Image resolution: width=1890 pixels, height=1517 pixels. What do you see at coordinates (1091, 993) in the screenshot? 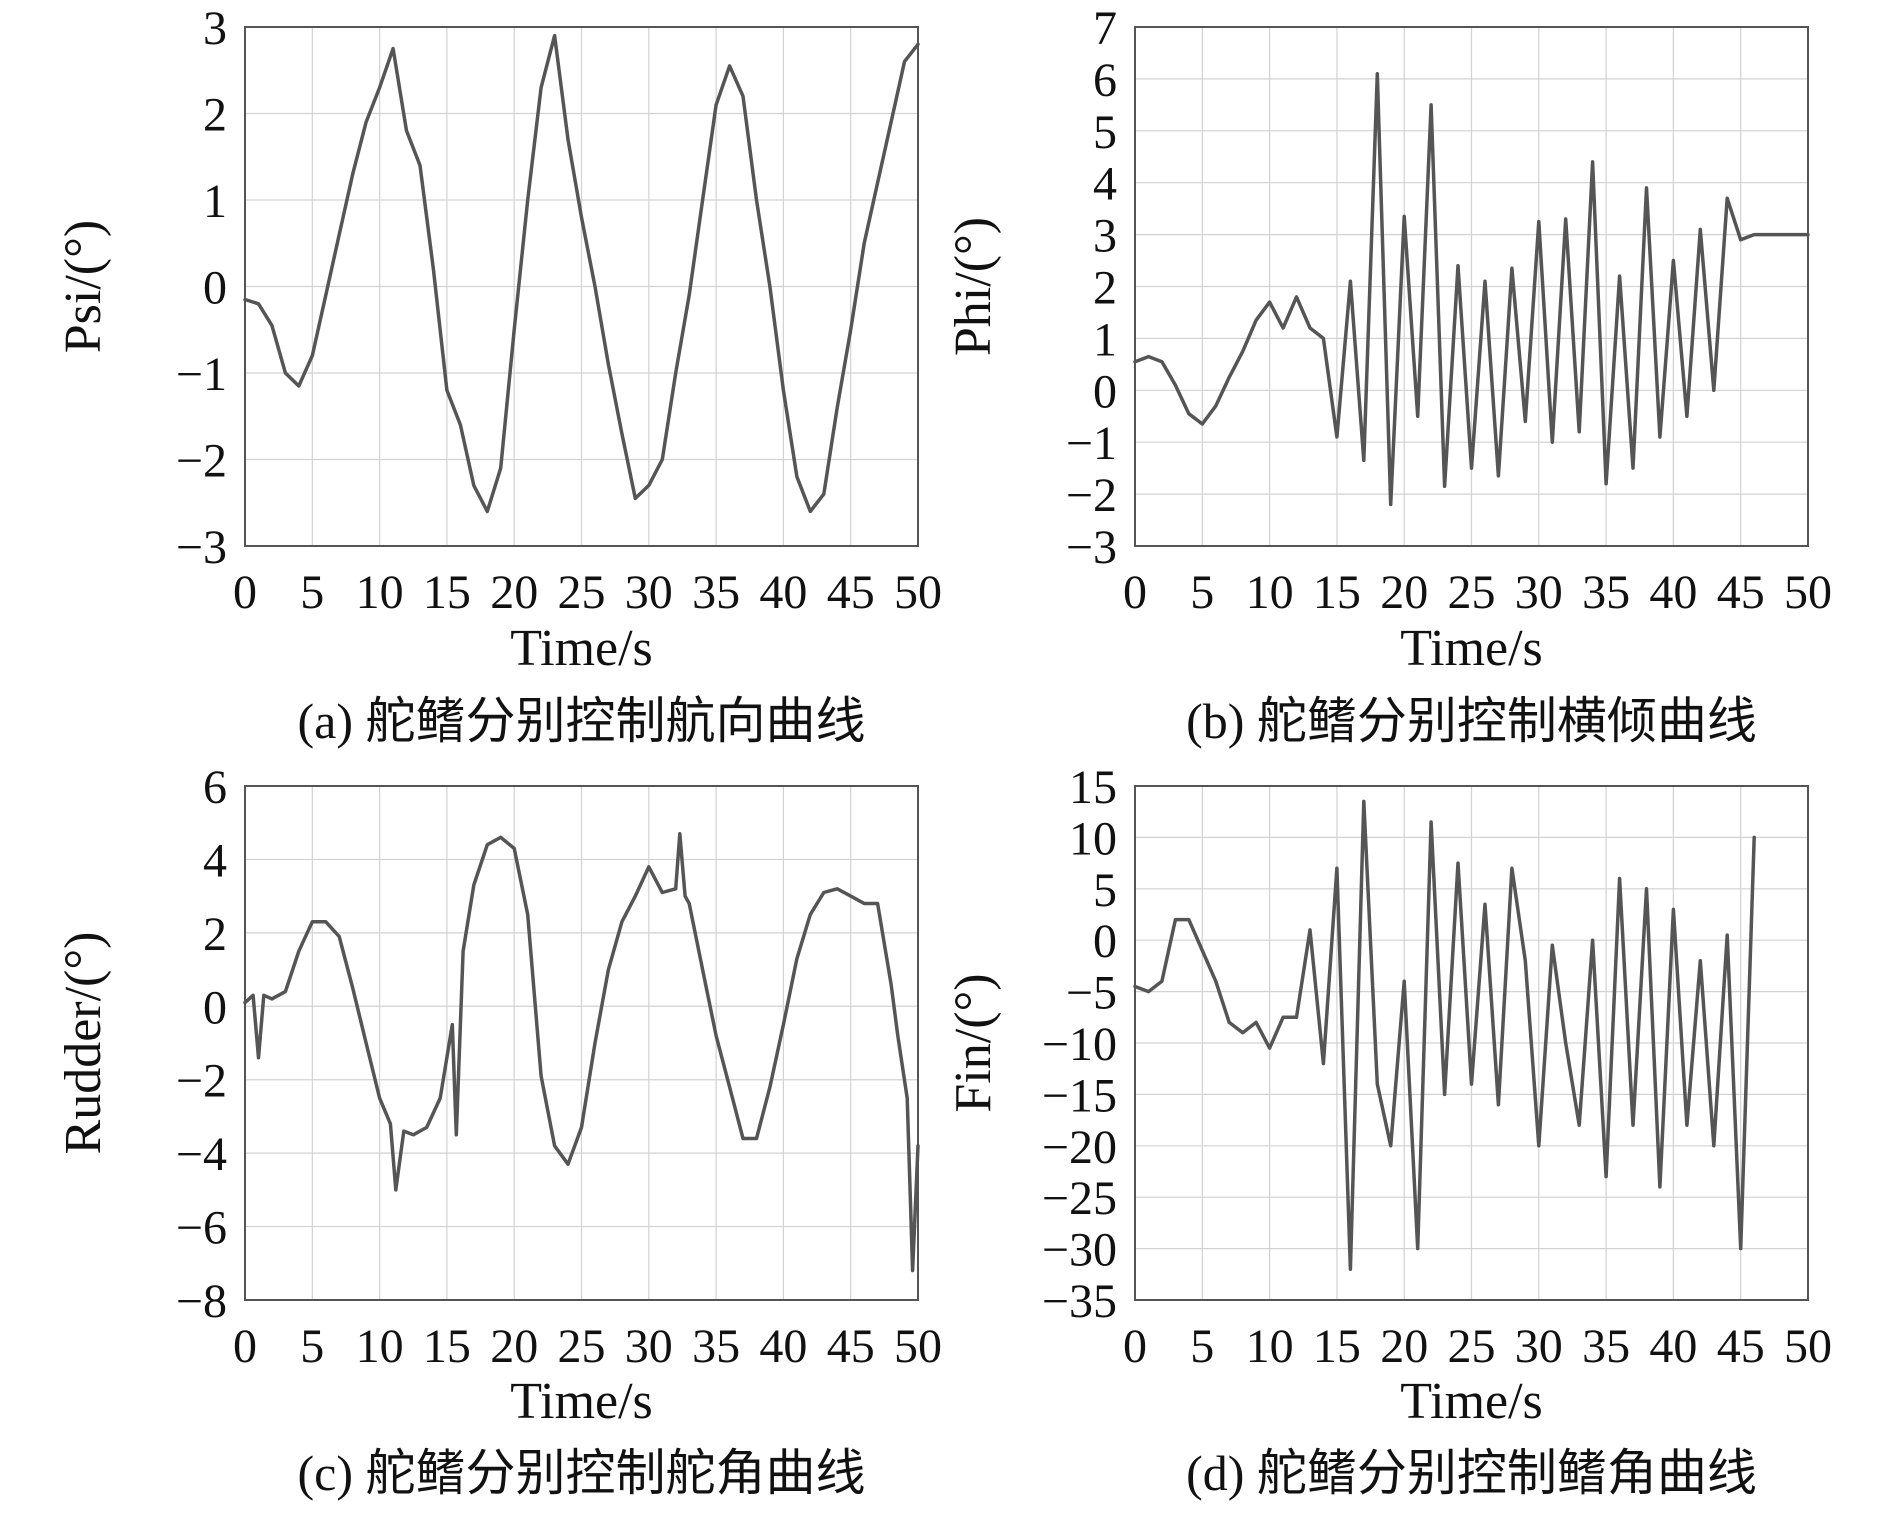
I see `y-tick-label: −5` at bounding box center [1091, 993].